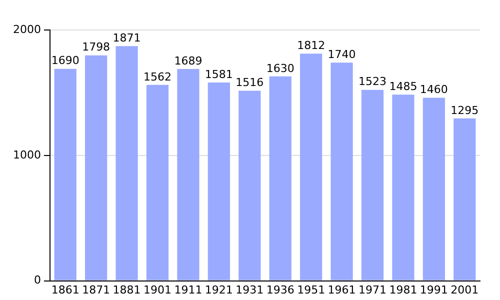 This screenshot has width=500, height=300. Describe the element at coordinates (126, 289) in the screenshot. I see `x-tick-label: 1881` at that location.